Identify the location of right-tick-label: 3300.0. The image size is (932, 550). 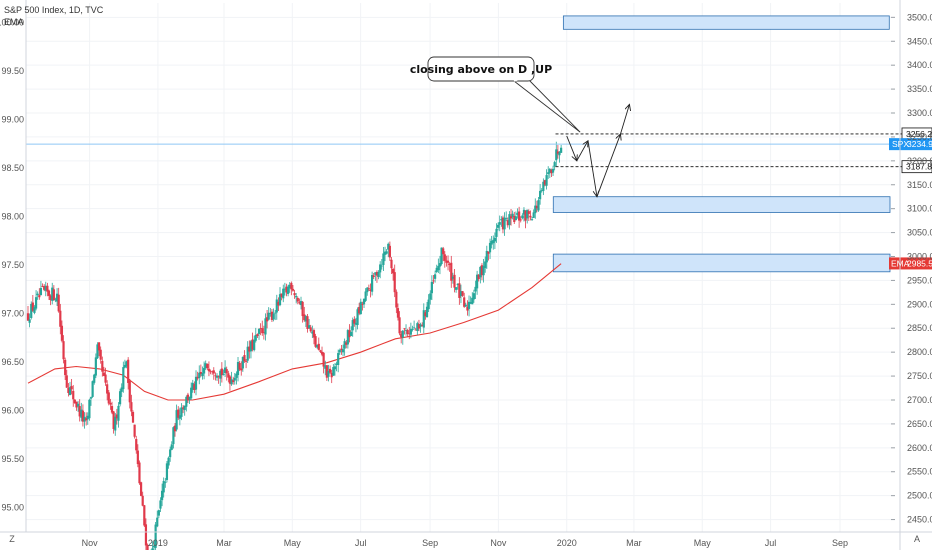
(919, 113).